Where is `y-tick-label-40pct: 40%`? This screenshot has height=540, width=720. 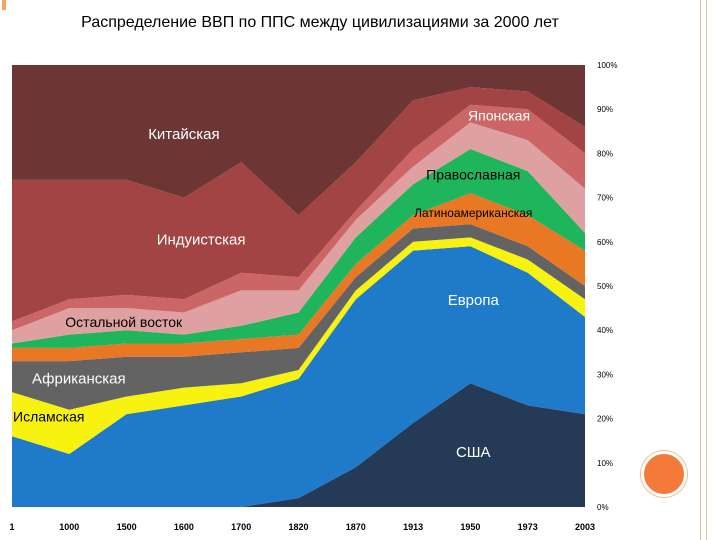 y-tick-label-40pct: 40% is located at coordinates (605, 330).